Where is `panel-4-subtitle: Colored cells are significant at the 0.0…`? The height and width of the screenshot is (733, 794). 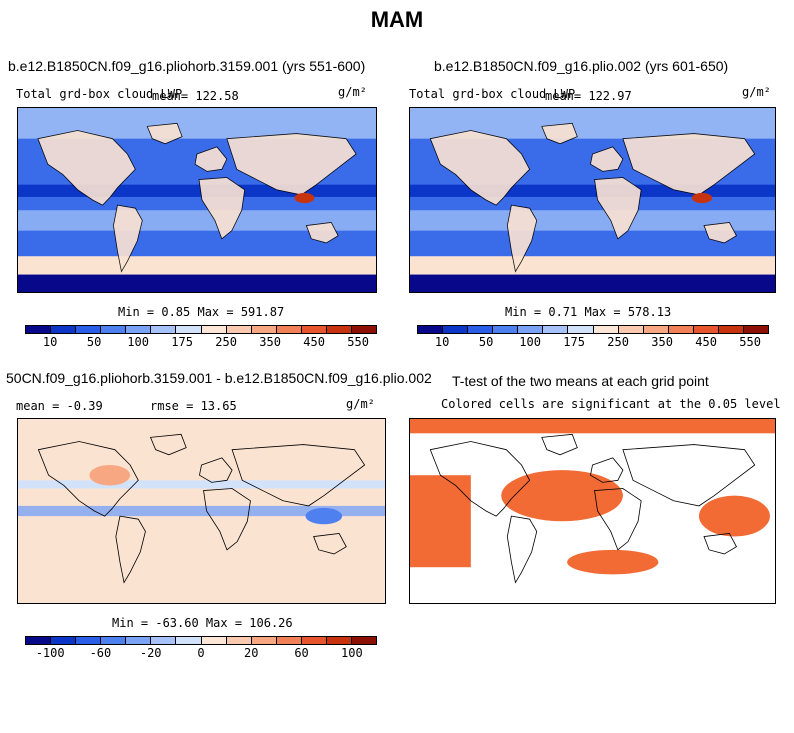
panel-4-subtitle: Colored cells are significant at the 0.0… is located at coordinates (611, 404).